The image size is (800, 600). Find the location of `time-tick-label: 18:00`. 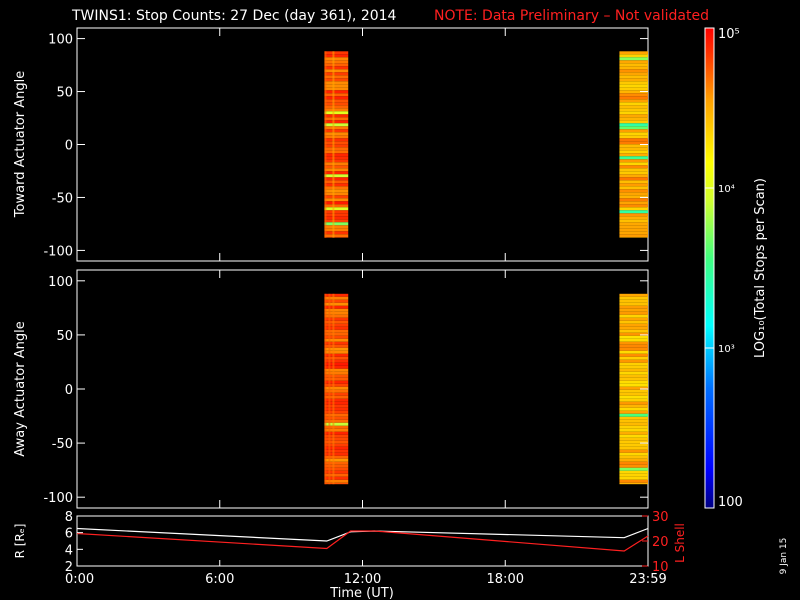

time-tick-label: 18:00 is located at coordinates (505, 579).